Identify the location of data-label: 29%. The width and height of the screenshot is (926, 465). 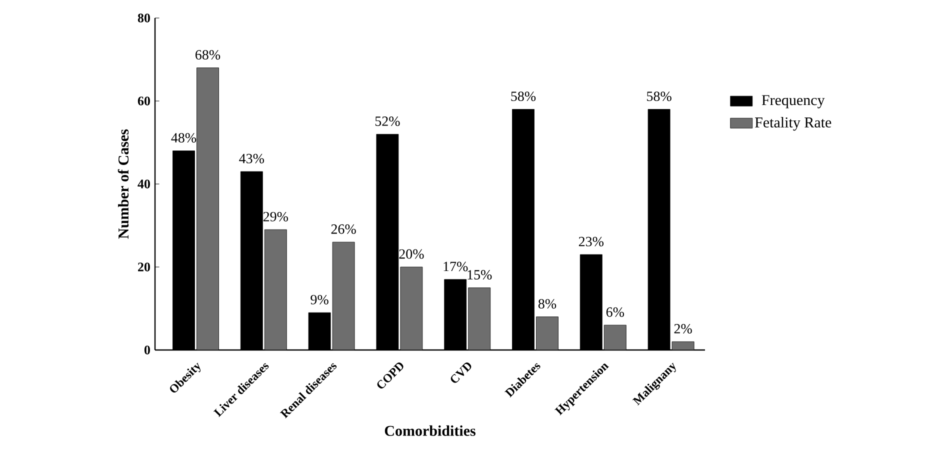
(275, 217).